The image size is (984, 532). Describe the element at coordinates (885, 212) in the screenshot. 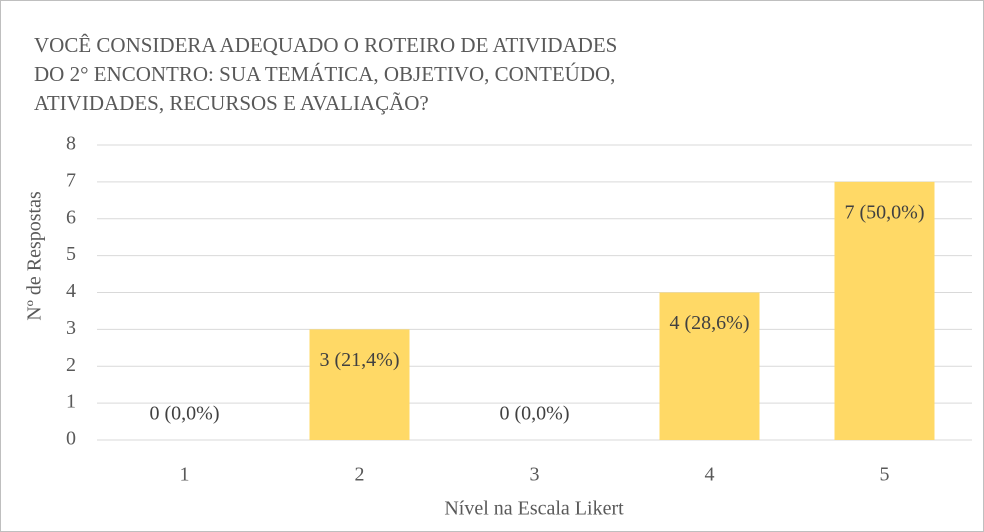

I see `data-label: 7 (50,0%)` at that location.